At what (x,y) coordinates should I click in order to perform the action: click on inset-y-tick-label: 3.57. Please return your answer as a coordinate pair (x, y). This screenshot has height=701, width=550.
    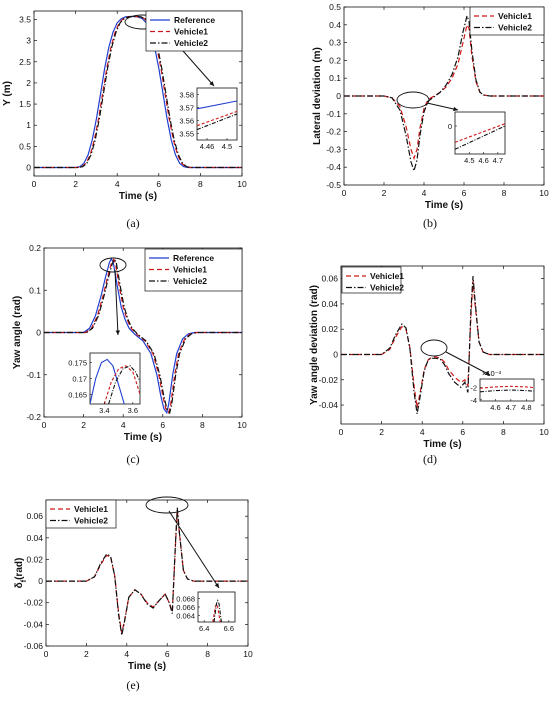
    Looking at the image, I should click on (186, 108).